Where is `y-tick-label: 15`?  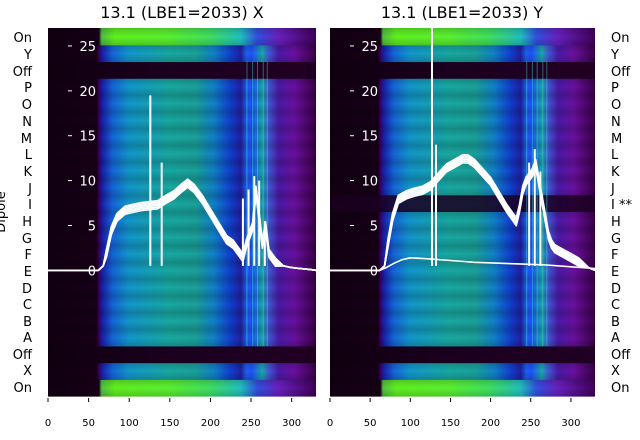
y-tick-label: 15 is located at coordinates (87, 137).